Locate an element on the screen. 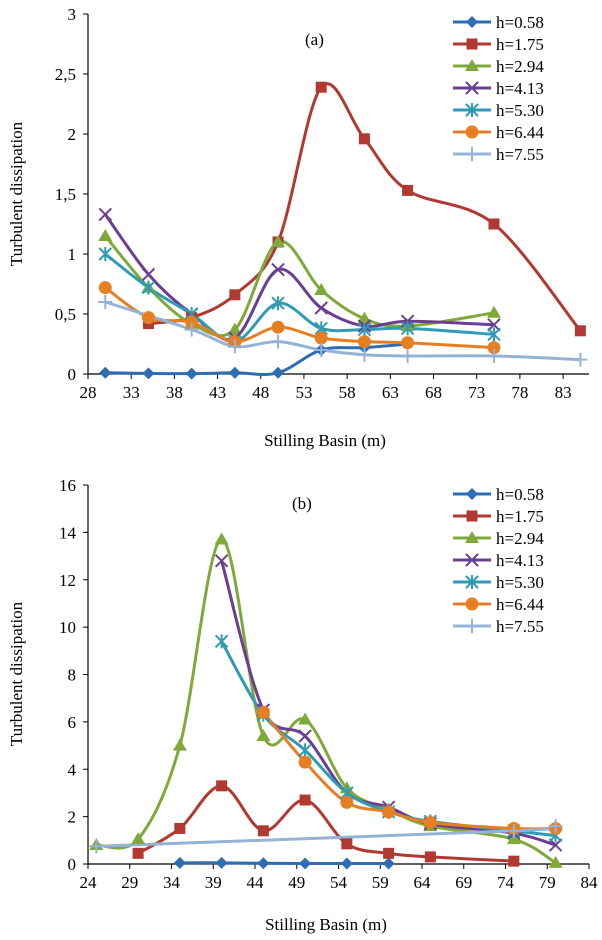  x-tick-label: 84 is located at coordinates (590, 882).